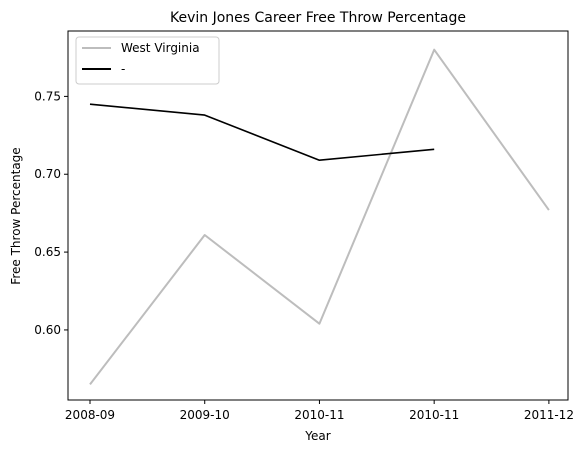 This screenshot has width=579, height=453. I want to click on y-tick-label: 0.70, so click(47, 174).